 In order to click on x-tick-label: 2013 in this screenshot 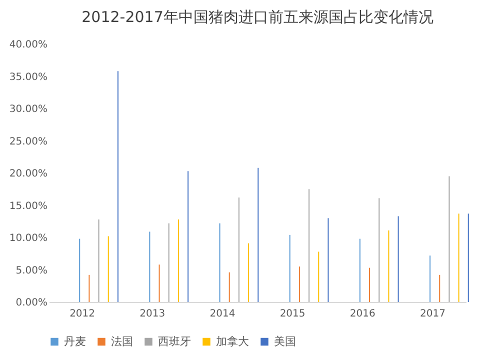, I will do `click(153, 314)`.